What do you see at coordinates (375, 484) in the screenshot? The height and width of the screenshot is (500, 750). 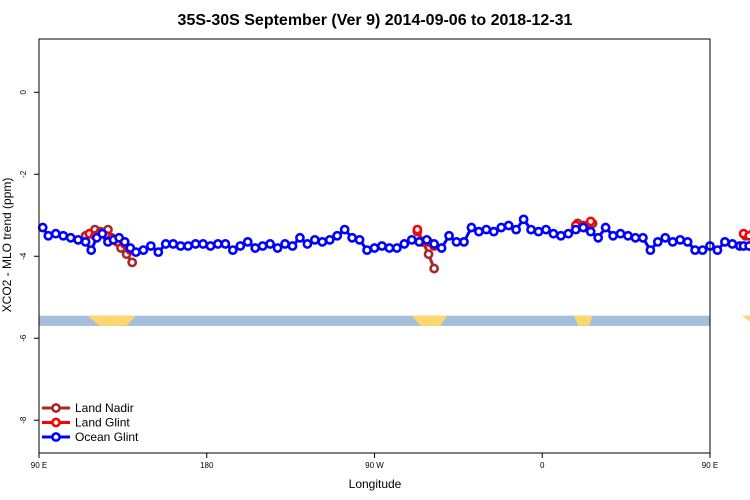 I see `x-axis-label: Longitude` at bounding box center [375, 484].